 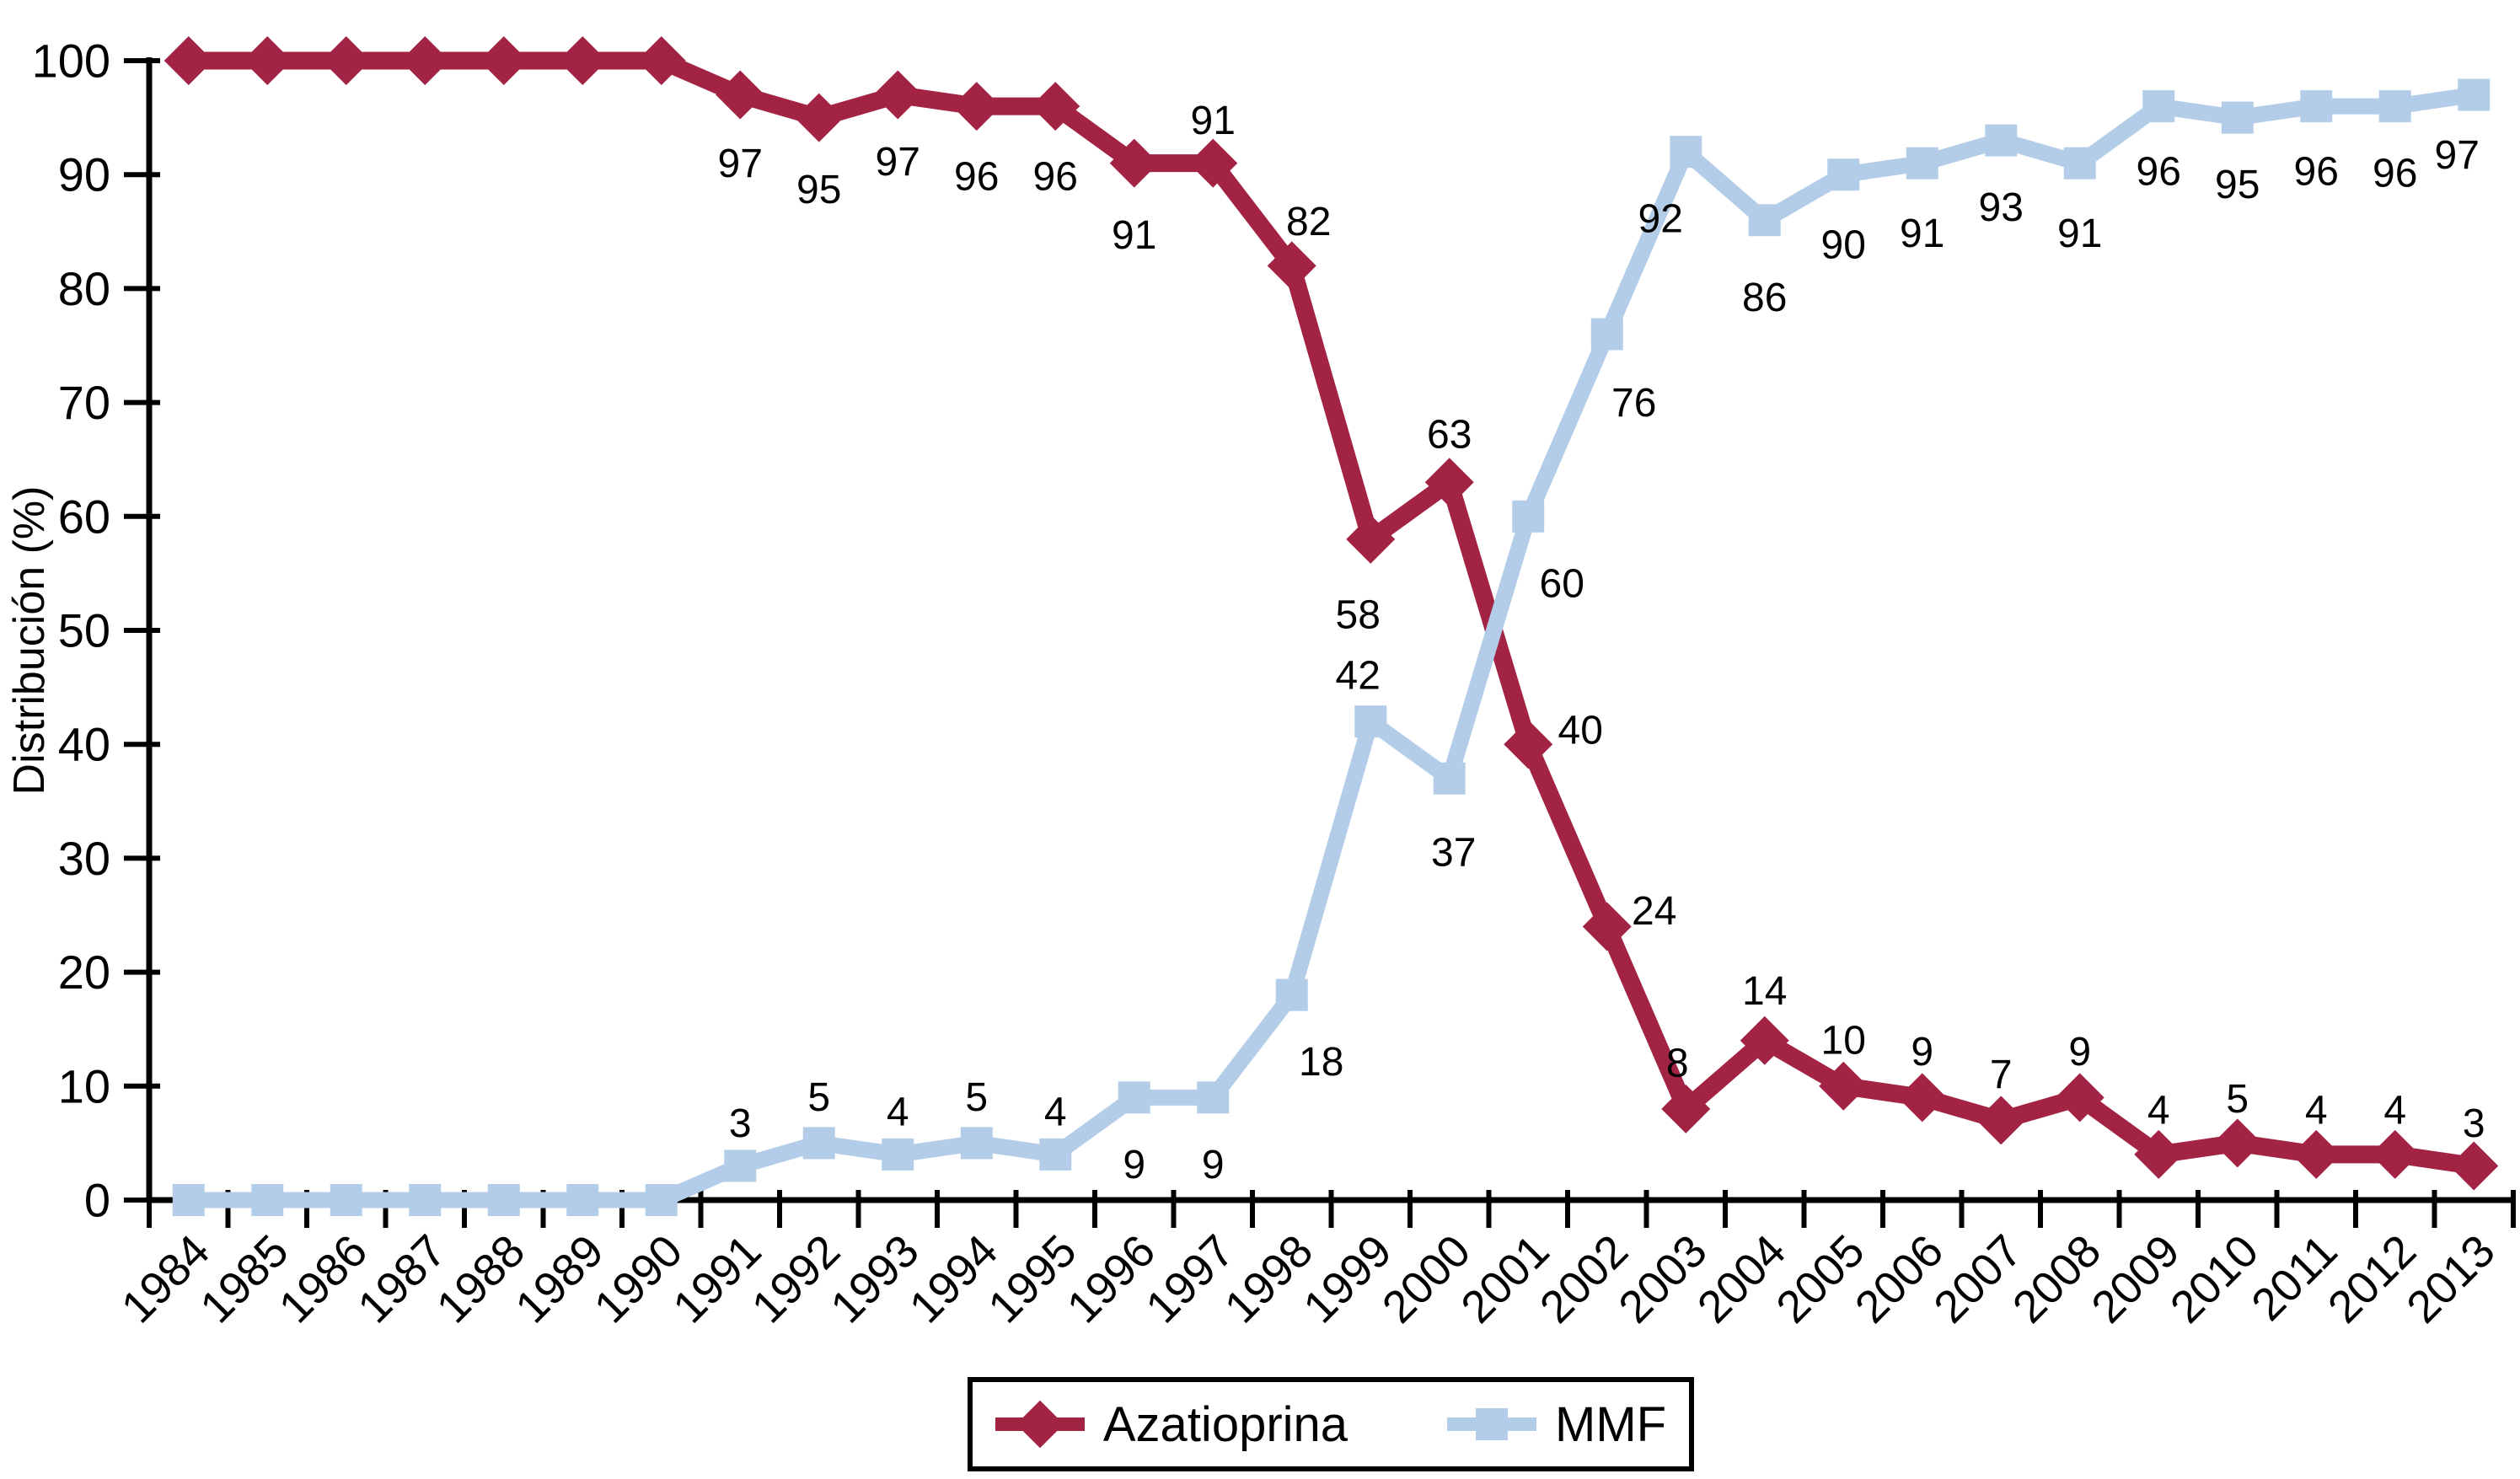 What do you see at coordinates (2474, 94) in the screenshot?
I see `marker-mmf-2013` at bounding box center [2474, 94].